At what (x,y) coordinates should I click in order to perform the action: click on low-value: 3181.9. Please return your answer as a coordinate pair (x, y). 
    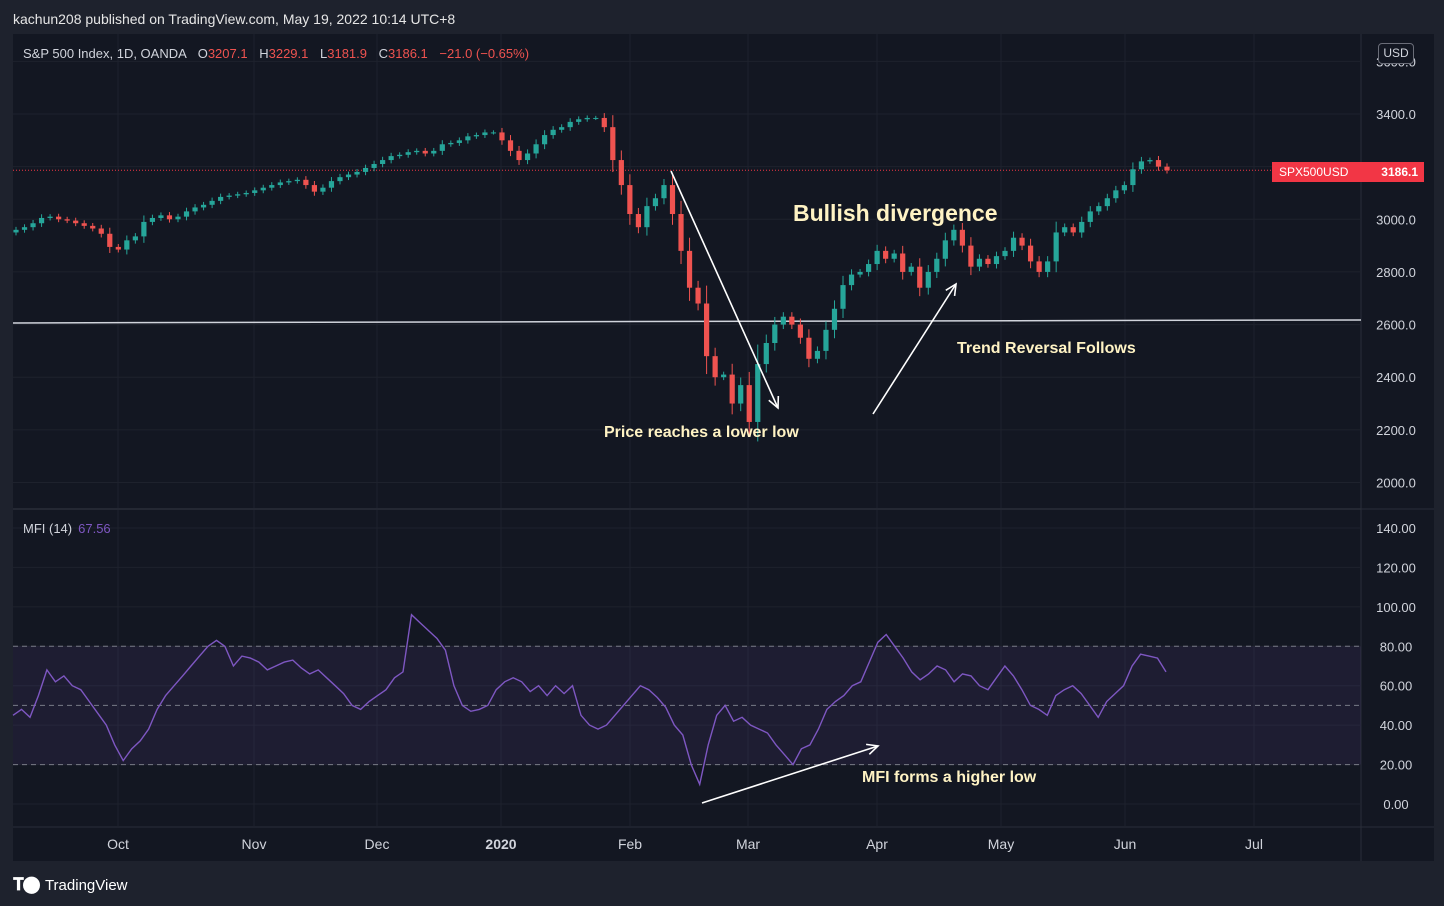
    Looking at the image, I should click on (347, 53).